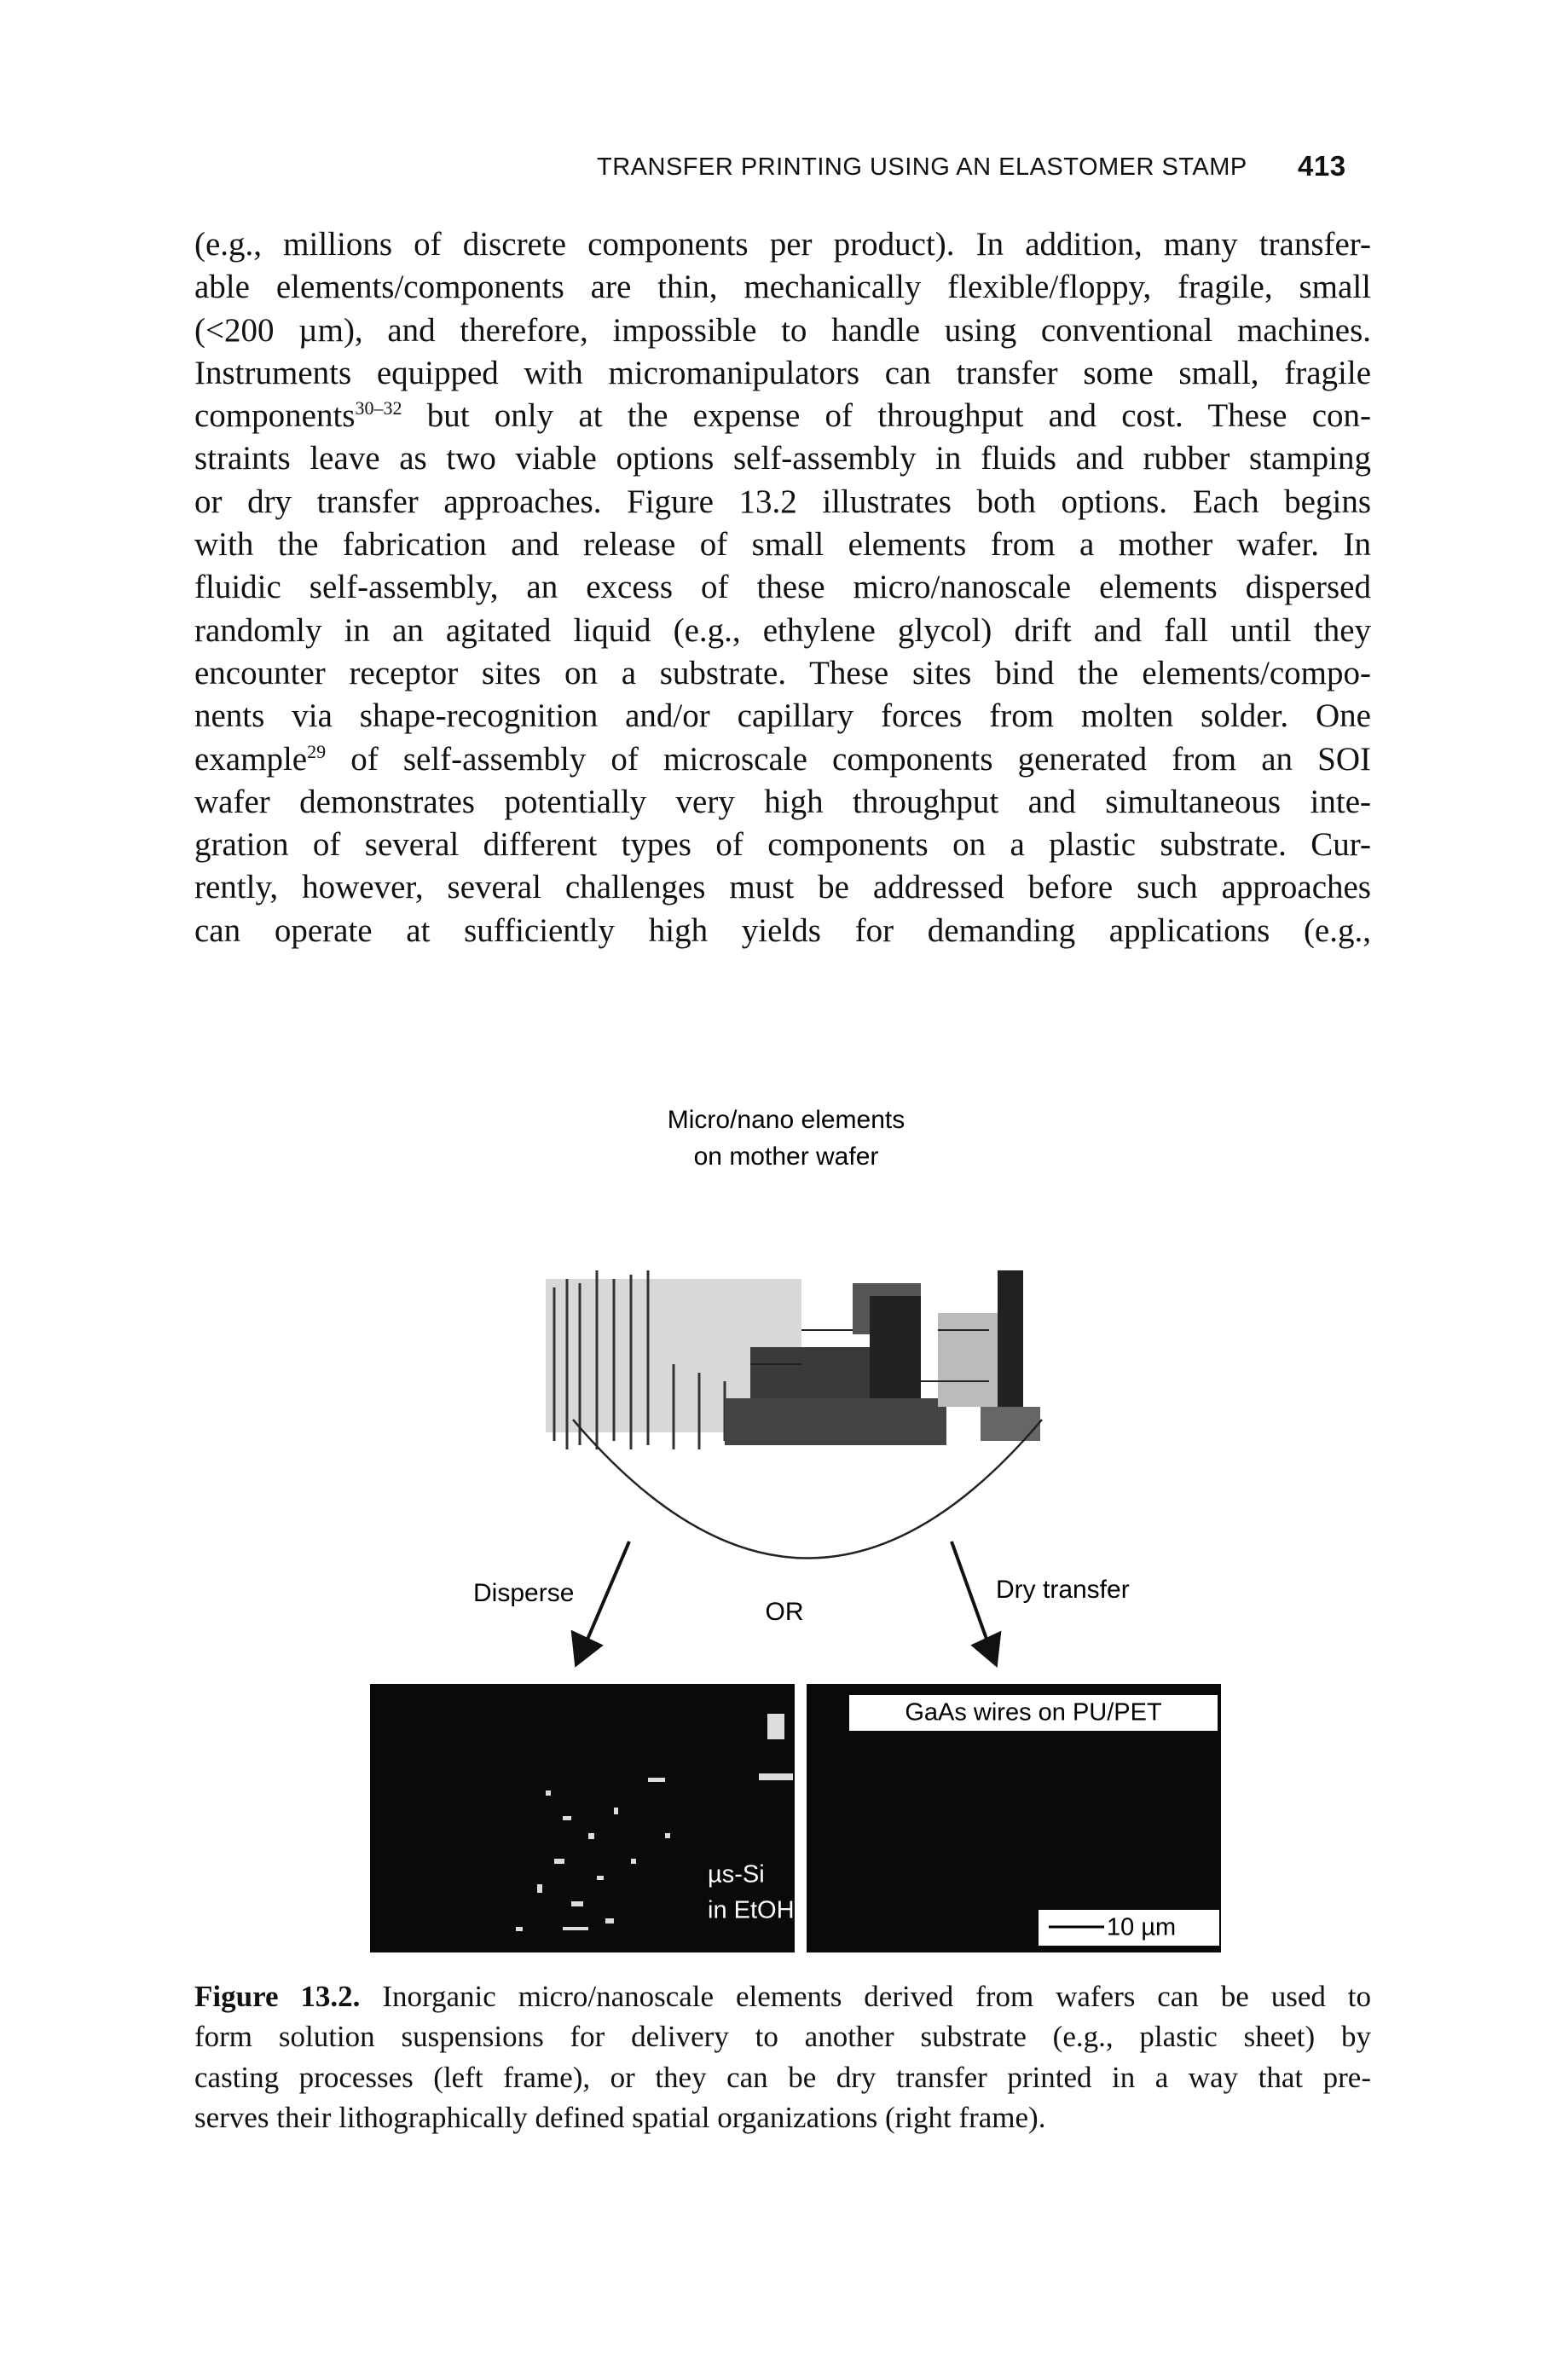 Image resolution: width=1568 pixels, height=2366 pixels. What do you see at coordinates (1141, 1927) in the screenshot?
I see `scale-label: 10 µm` at bounding box center [1141, 1927].